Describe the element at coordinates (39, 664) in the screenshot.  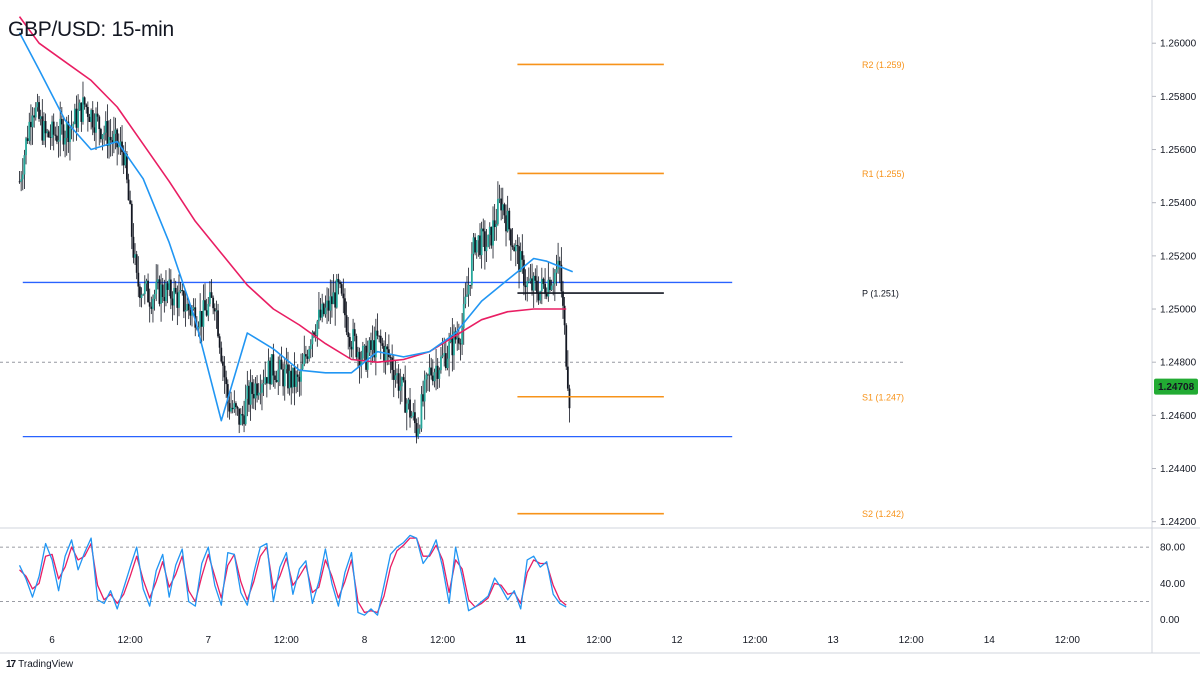
I see `tradingview-brand: 17 TradingView` at that location.